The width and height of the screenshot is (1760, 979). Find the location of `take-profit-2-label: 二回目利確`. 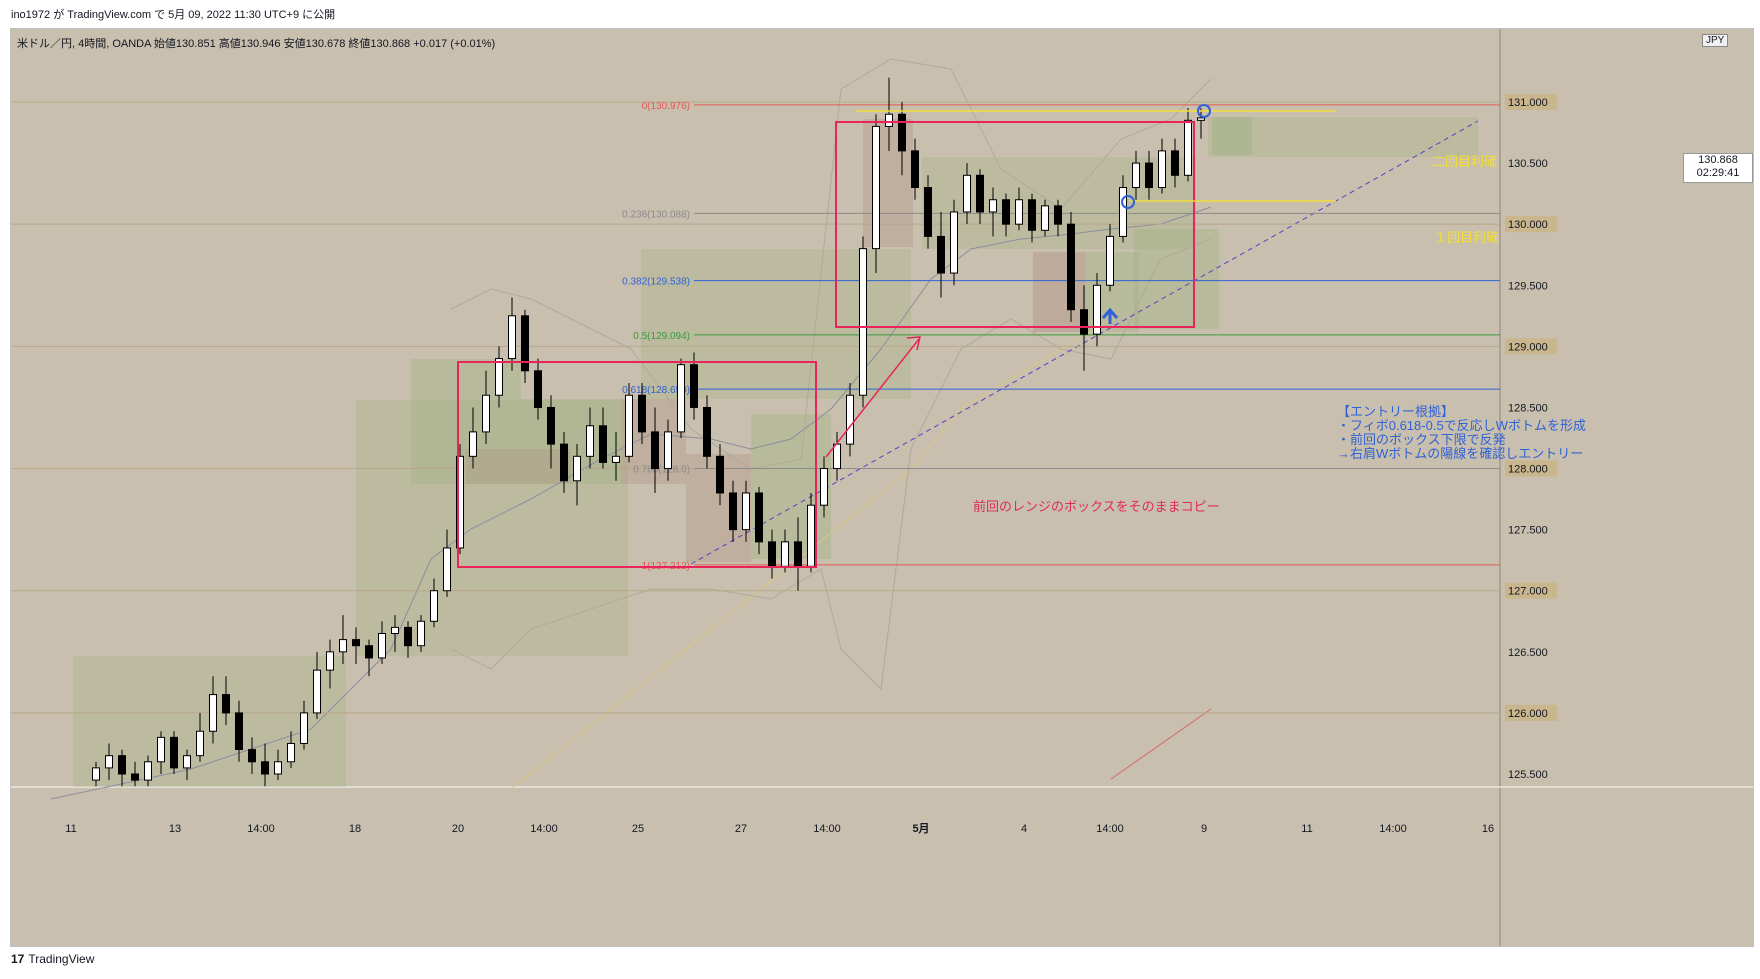

take-profit-2-label: 二回目利確 is located at coordinates (1465, 161).